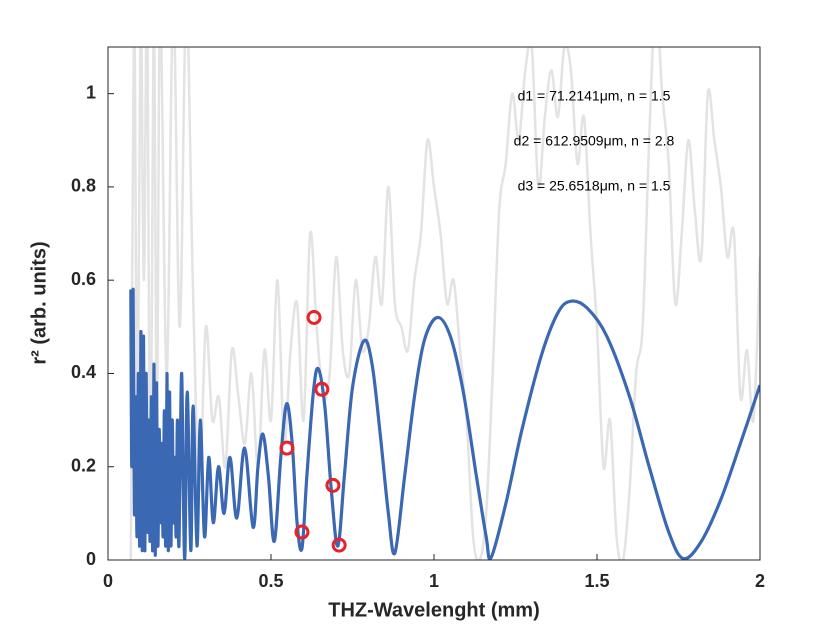  I want to click on annotation: d2 = 612.9509μm, n = 2.8, so click(594, 141).